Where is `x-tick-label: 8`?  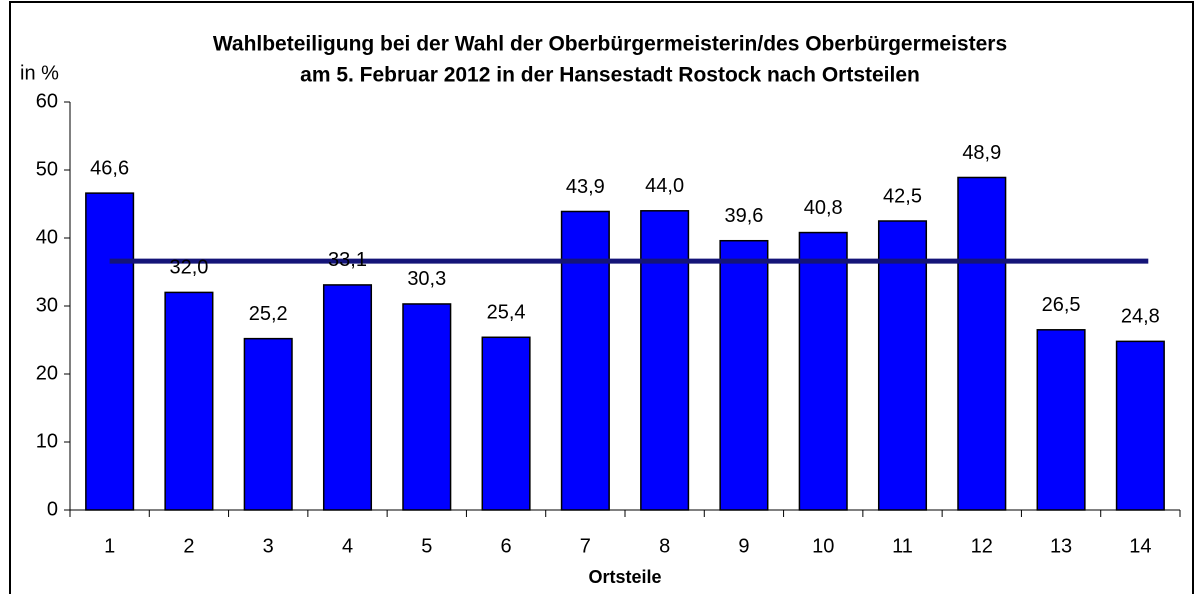 x-tick-label: 8 is located at coordinates (664, 546).